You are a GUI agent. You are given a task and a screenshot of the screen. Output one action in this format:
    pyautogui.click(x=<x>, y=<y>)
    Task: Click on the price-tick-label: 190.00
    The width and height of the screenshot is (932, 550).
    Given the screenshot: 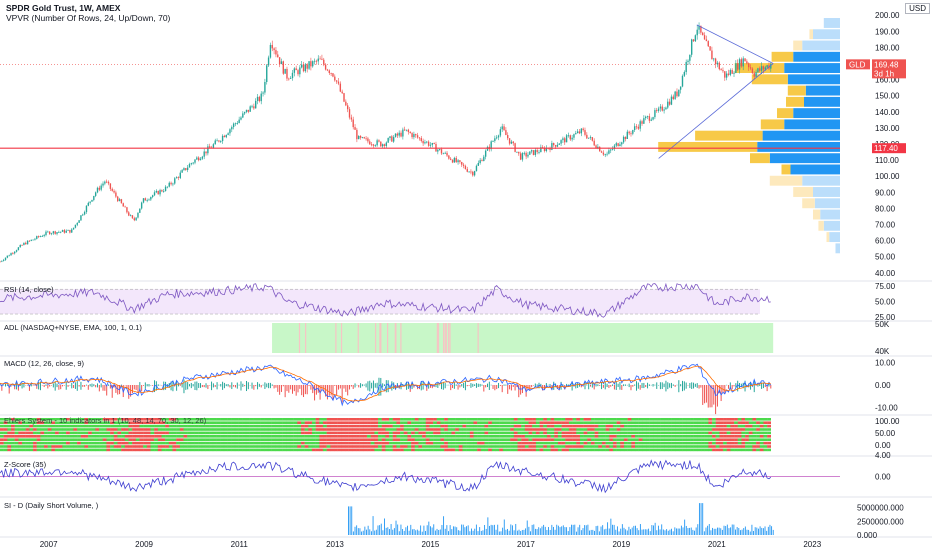 What is the action you would take?
    pyautogui.click(x=887, y=31)
    